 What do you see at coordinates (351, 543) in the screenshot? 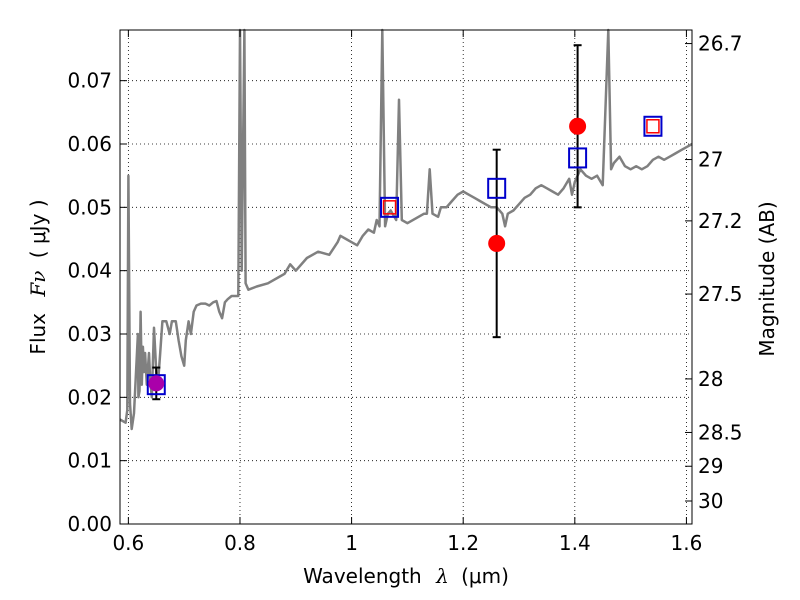
I see `x-tick-label: 1` at bounding box center [351, 543].